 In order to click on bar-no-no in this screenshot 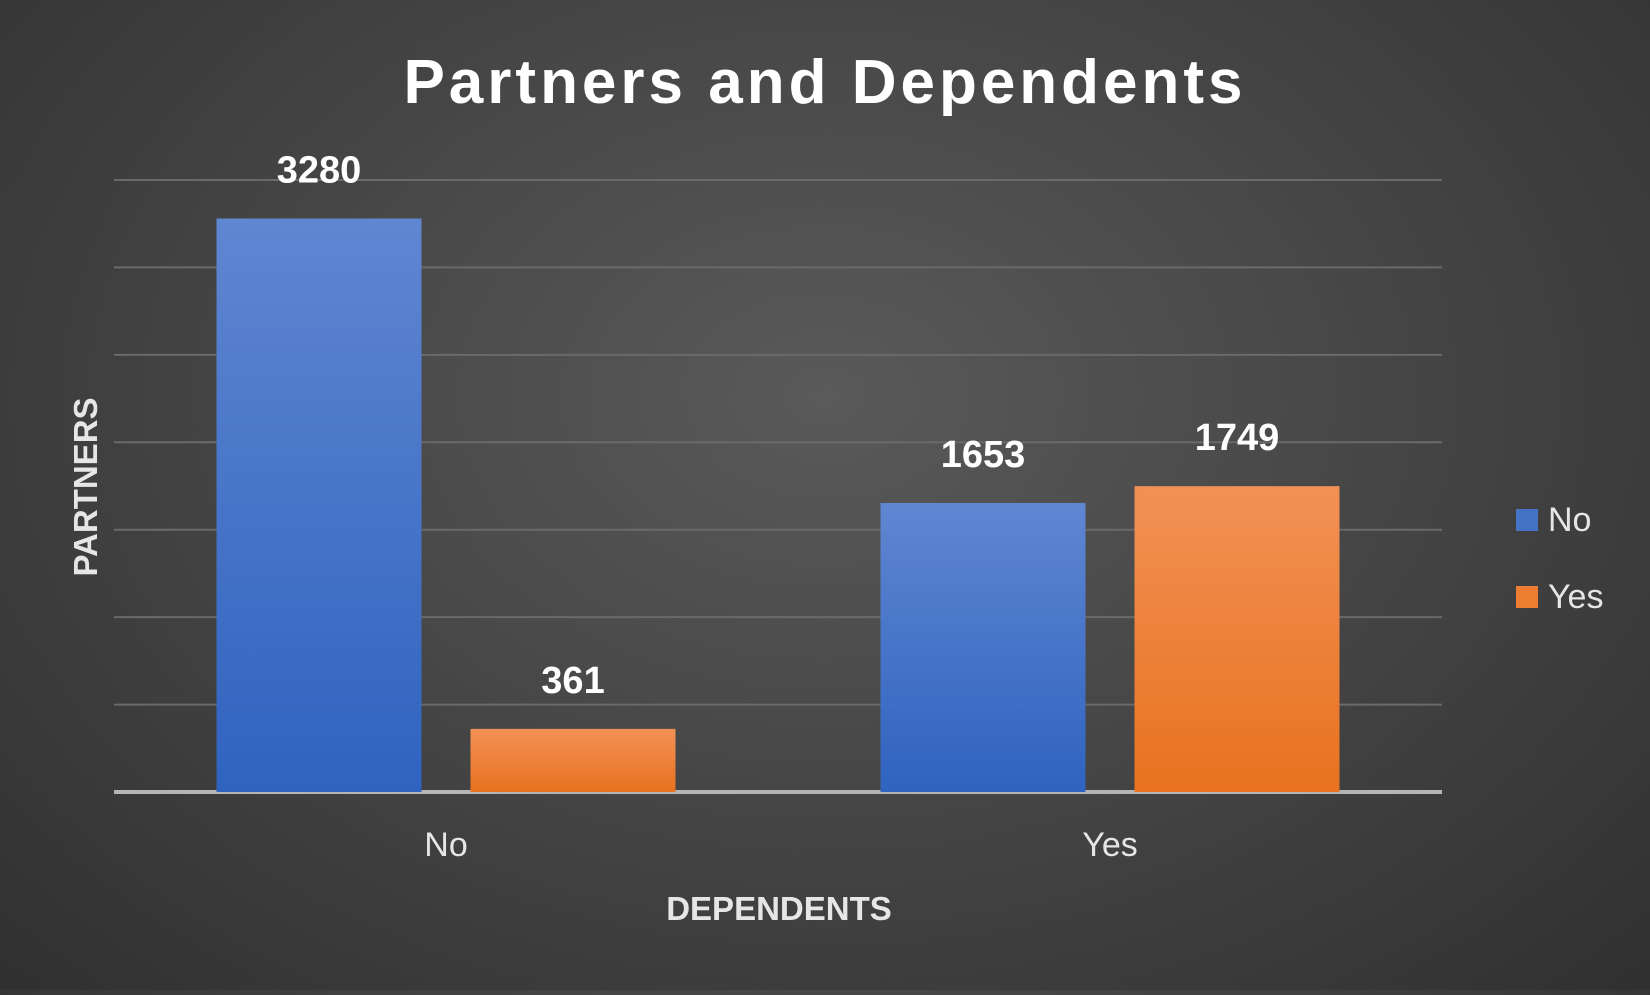, I will do `click(319, 505)`.